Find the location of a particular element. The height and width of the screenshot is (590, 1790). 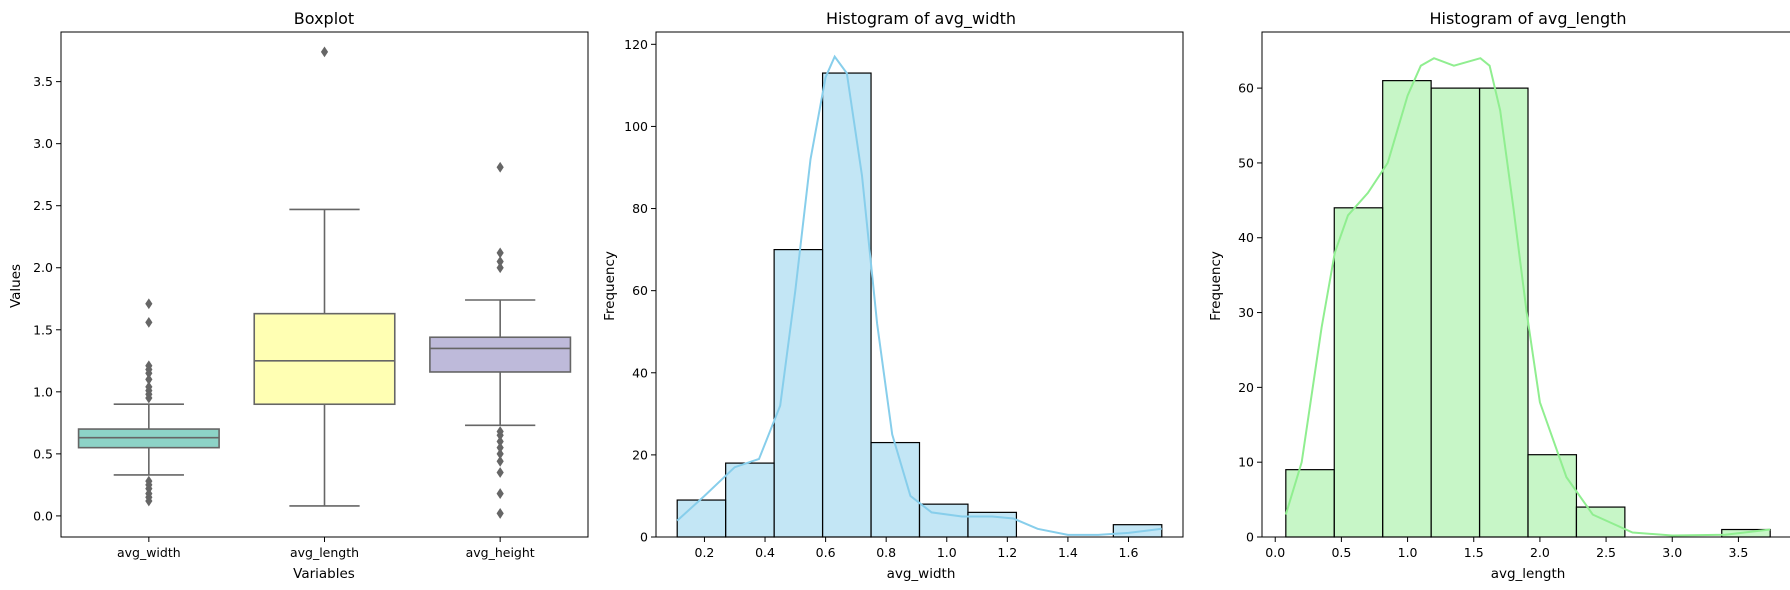

y-tick-label: 3.5 is located at coordinates (43, 81).